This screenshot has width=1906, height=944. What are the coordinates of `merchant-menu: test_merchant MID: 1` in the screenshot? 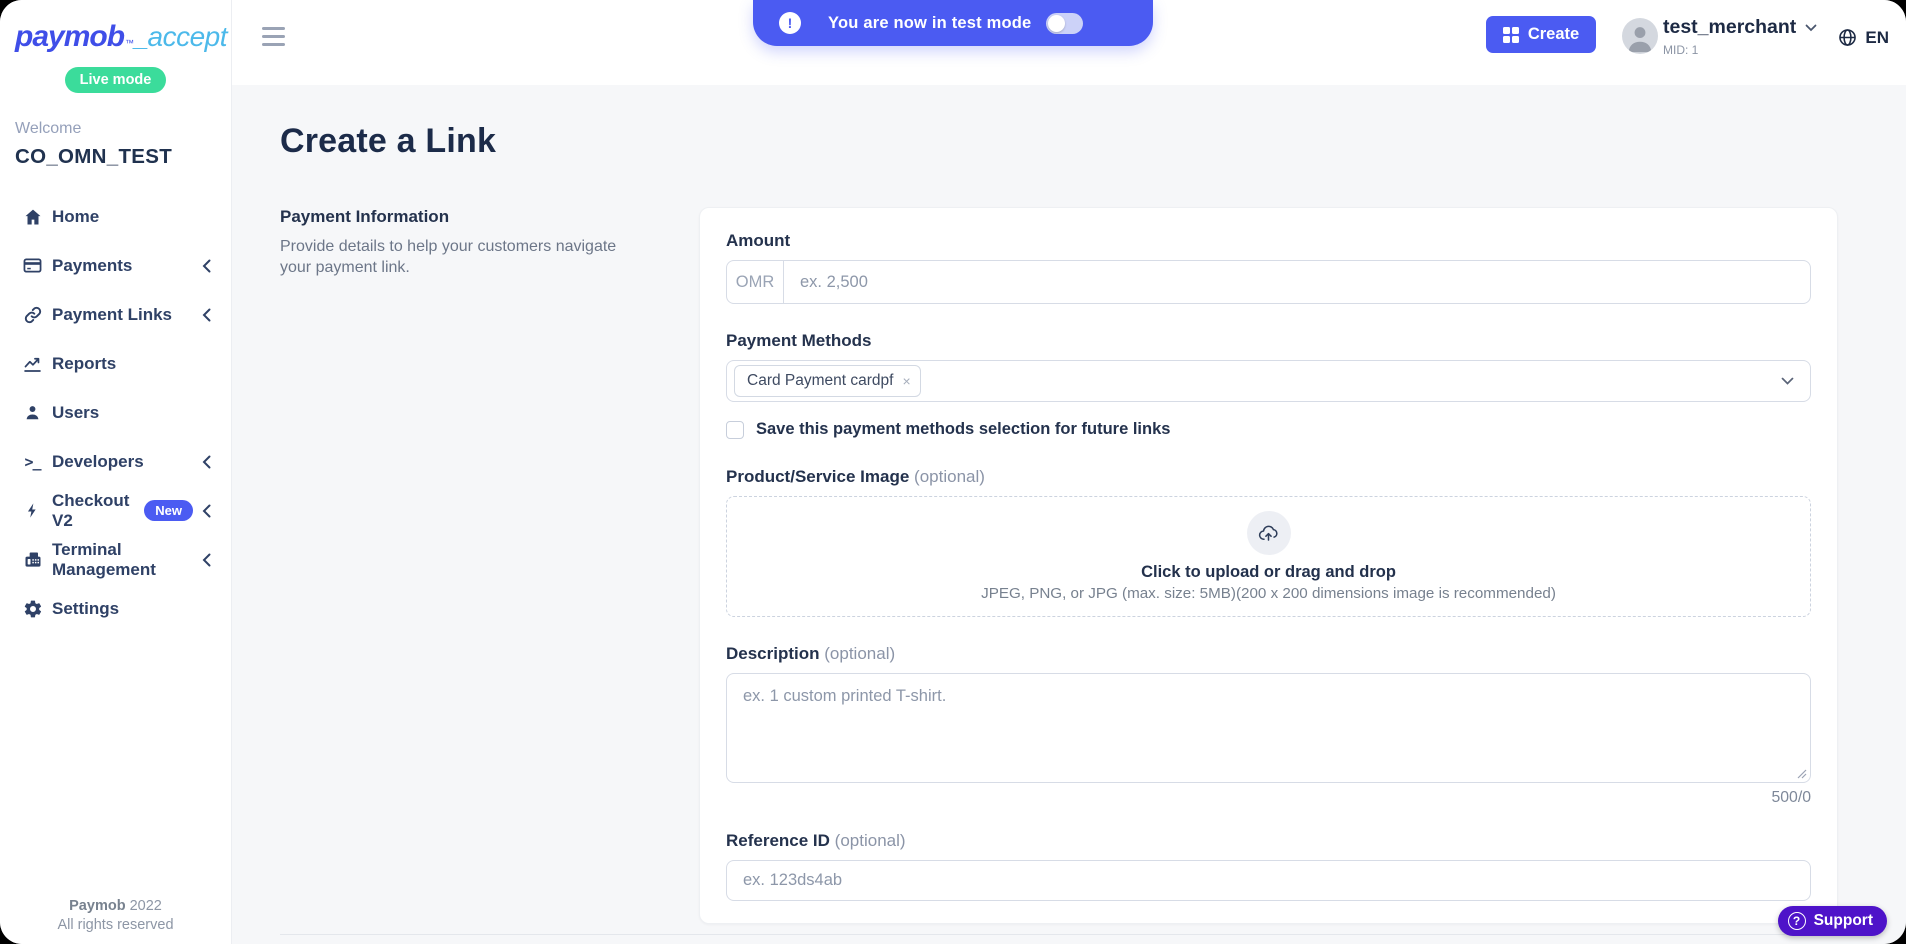 It's located at (1740, 36).